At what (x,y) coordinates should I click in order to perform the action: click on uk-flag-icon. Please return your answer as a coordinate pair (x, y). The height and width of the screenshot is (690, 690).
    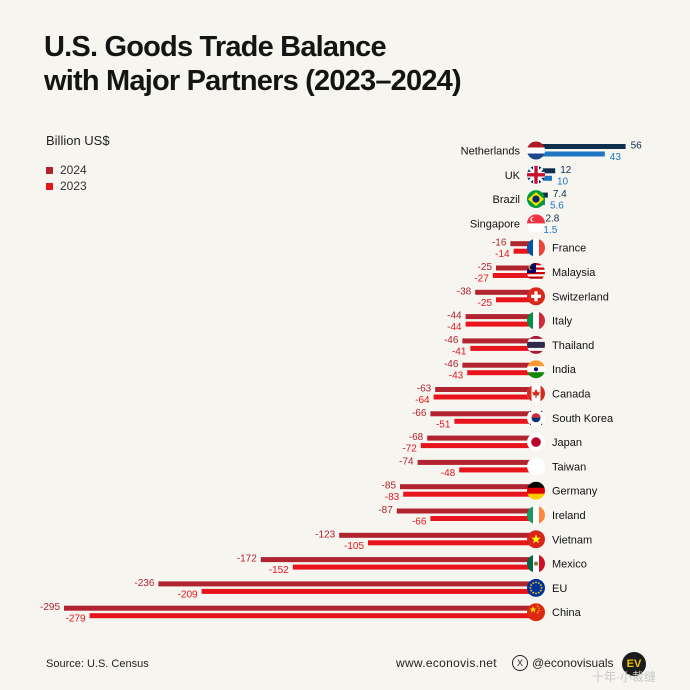
    Looking at the image, I should click on (536, 174).